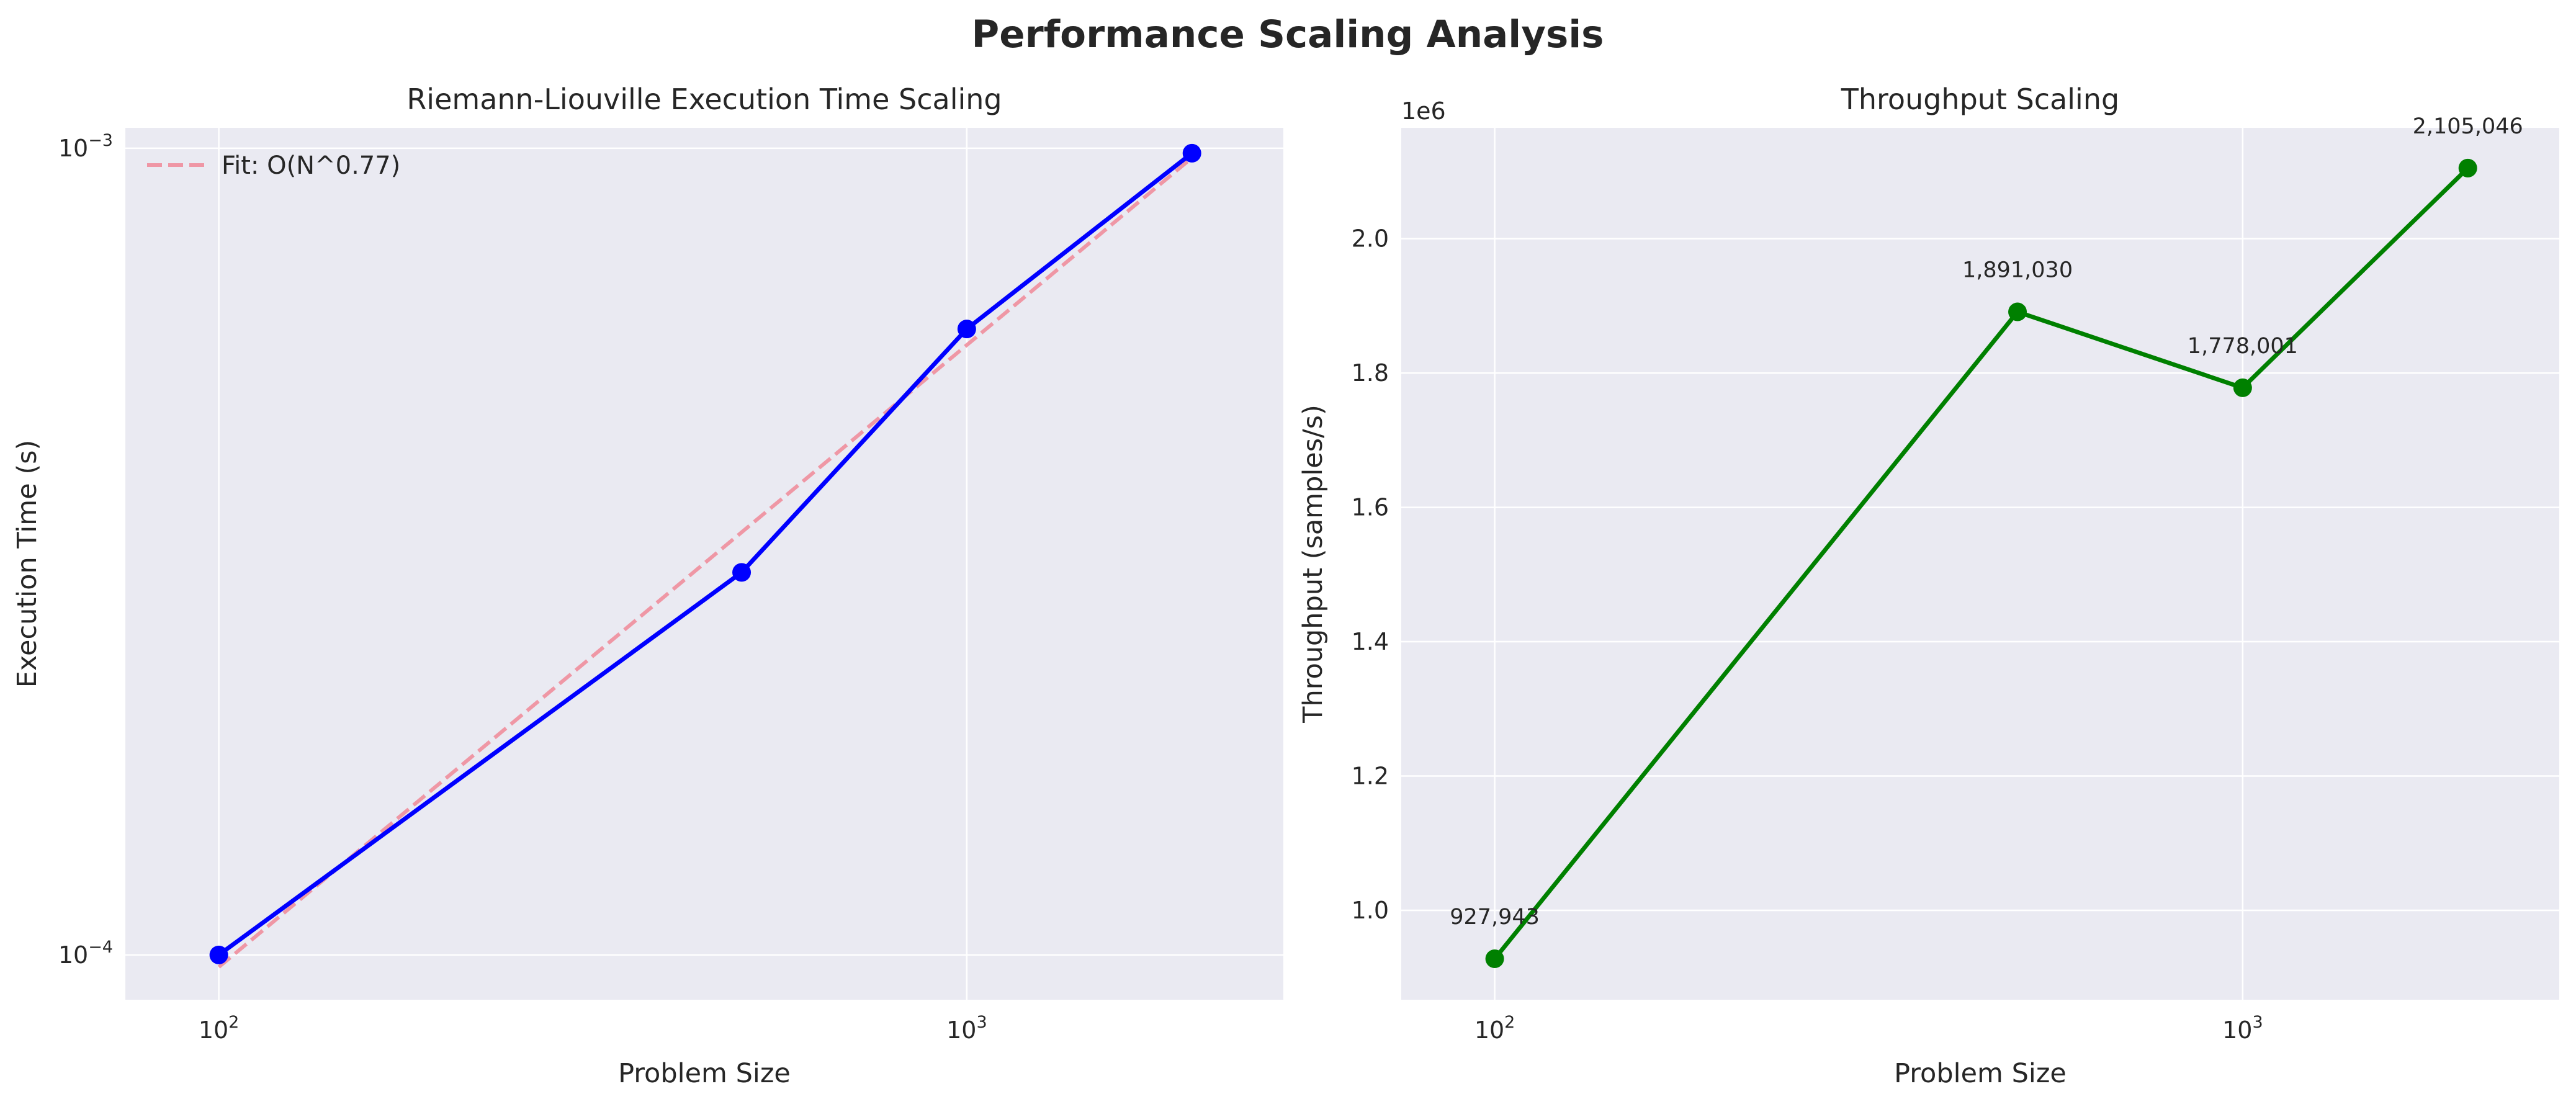 Image resolution: width=2576 pixels, height=1099 pixels. What do you see at coordinates (1423, 111) in the screenshot?
I see `y-offset-label: 1e6` at bounding box center [1423, 111].